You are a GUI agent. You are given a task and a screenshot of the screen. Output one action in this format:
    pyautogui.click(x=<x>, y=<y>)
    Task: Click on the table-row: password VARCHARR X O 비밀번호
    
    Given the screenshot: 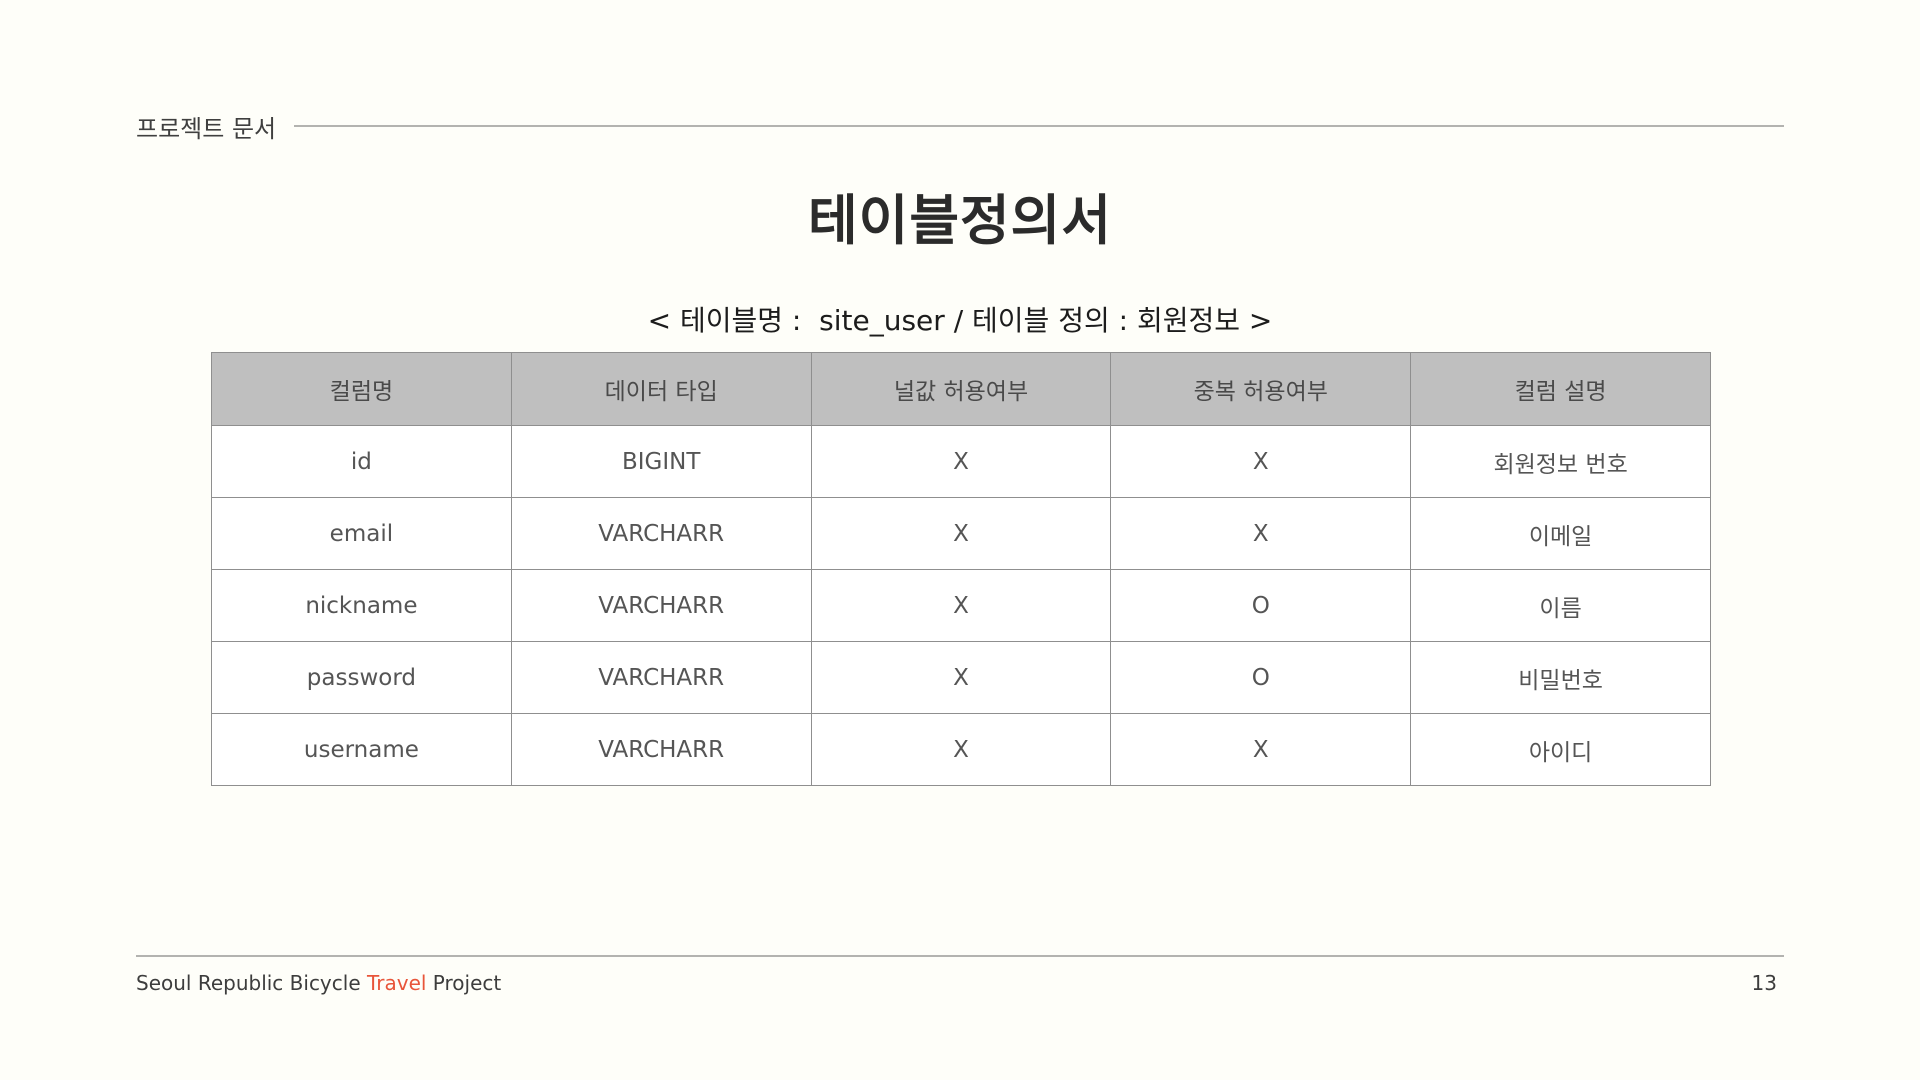 What is the action you would take?
    pyautogui.click(x=961, y=677)
    